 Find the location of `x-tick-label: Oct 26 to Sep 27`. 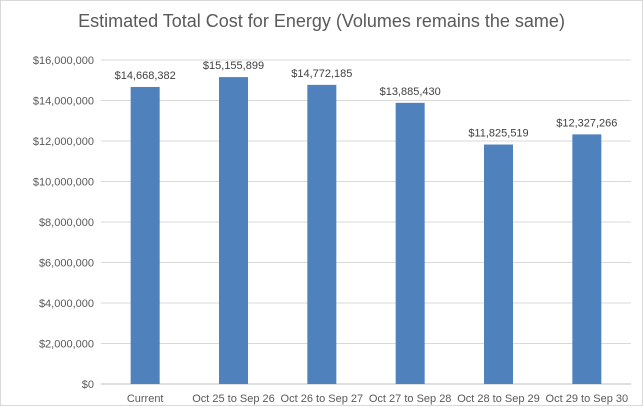

x-tick-label: Oct 26 to Sep 27 is located at coordinates (322, 399).